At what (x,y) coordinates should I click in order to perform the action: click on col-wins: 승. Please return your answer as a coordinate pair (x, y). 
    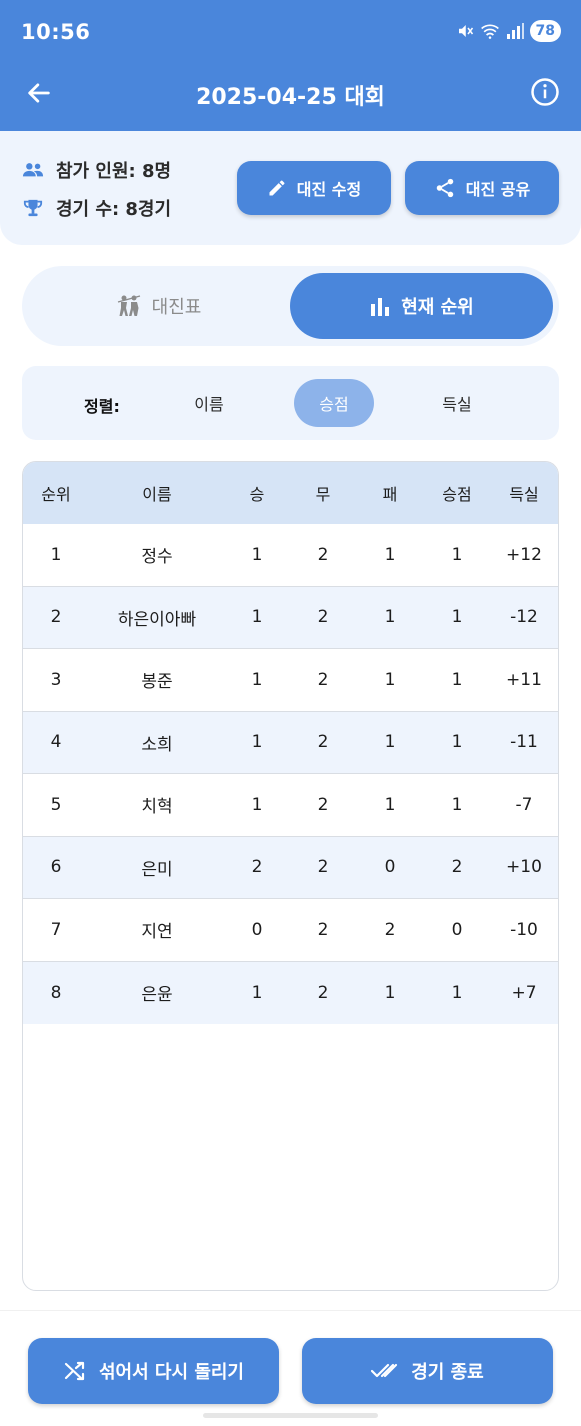
    Looking at the image, I should click on (257, 494).